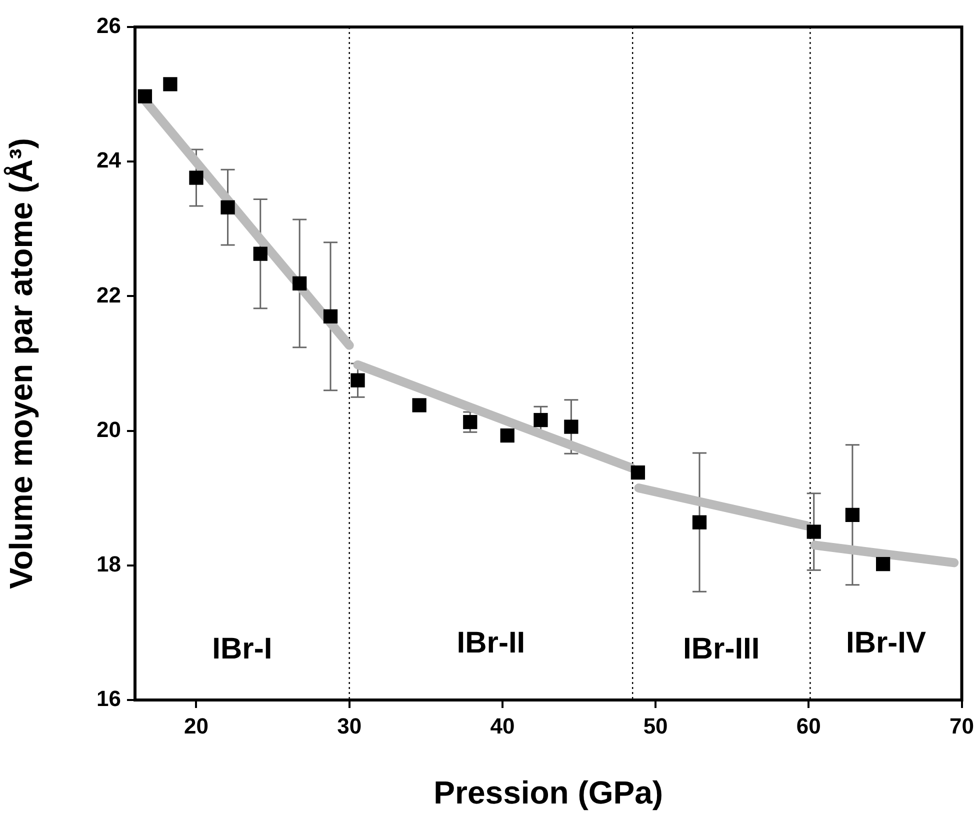 The height and width of the screenshot is (818, 980). Describe the element at coordinates (21, 364) in the screenshot. I see `y-axis-title: Volume moyen par atome (Å³)` at that location.